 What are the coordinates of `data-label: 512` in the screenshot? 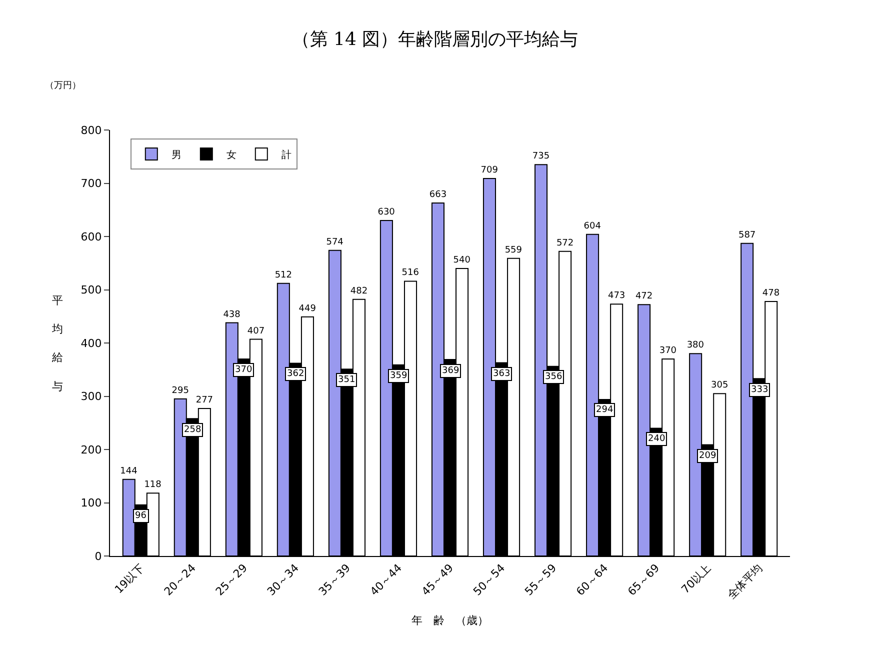 It's located at (283, 275).